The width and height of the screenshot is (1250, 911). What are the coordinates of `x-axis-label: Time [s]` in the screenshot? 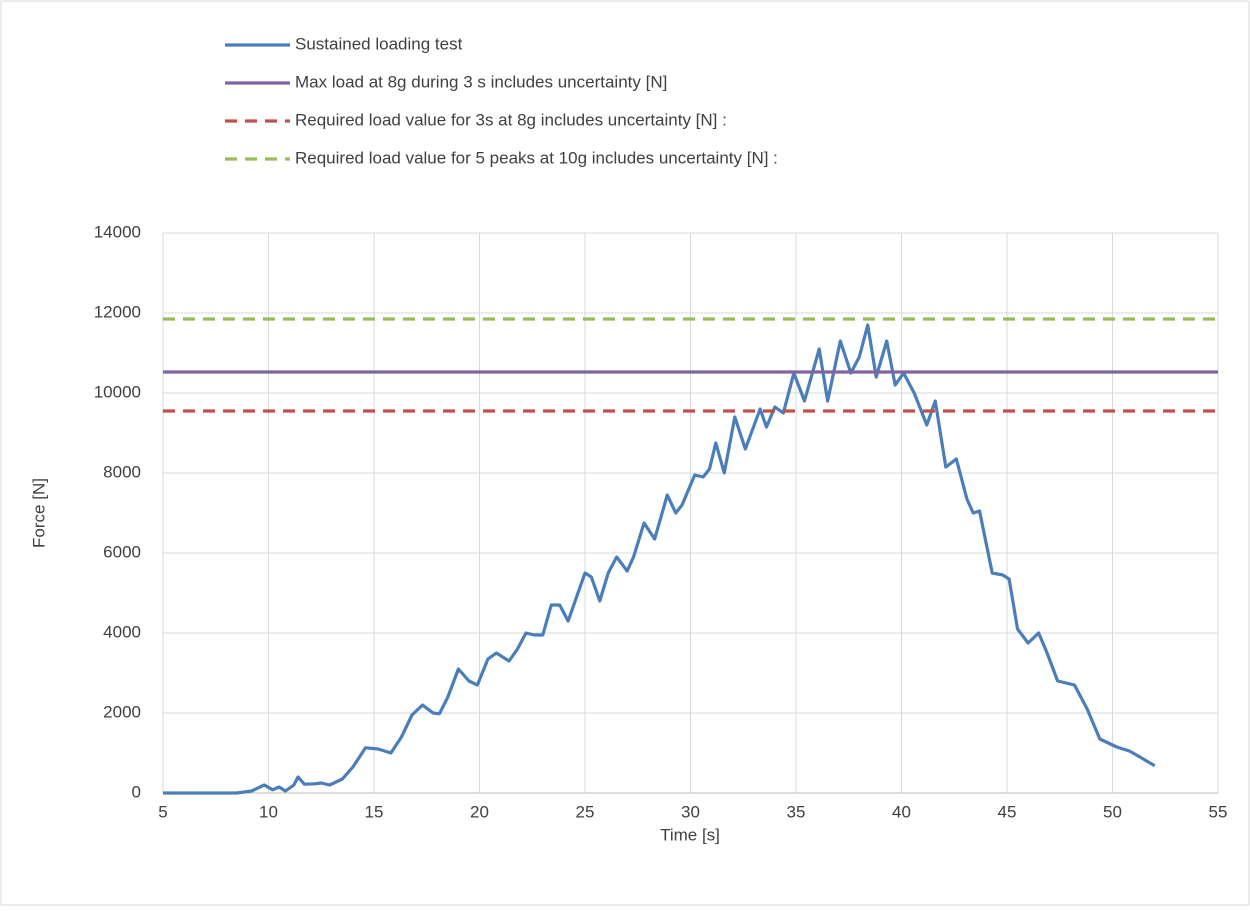 It's located at (690, 834).